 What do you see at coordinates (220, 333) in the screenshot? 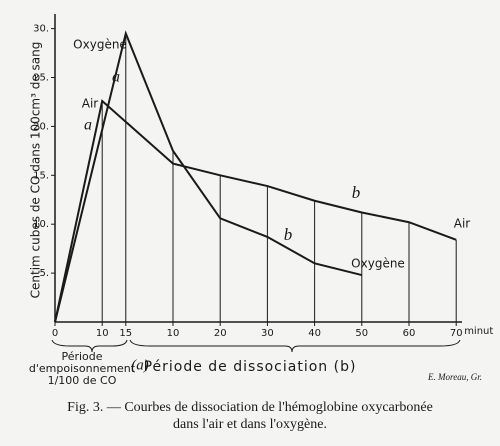
I see `x-tick-label: 20` at bounding box center [220, 333].